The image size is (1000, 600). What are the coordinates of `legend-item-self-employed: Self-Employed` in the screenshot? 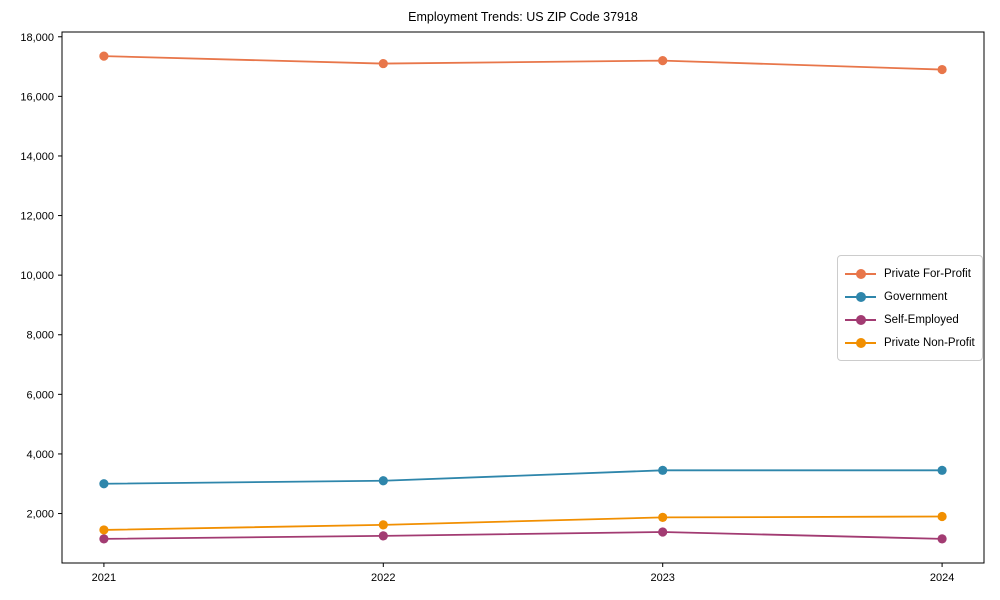 It's located at (909, 319).